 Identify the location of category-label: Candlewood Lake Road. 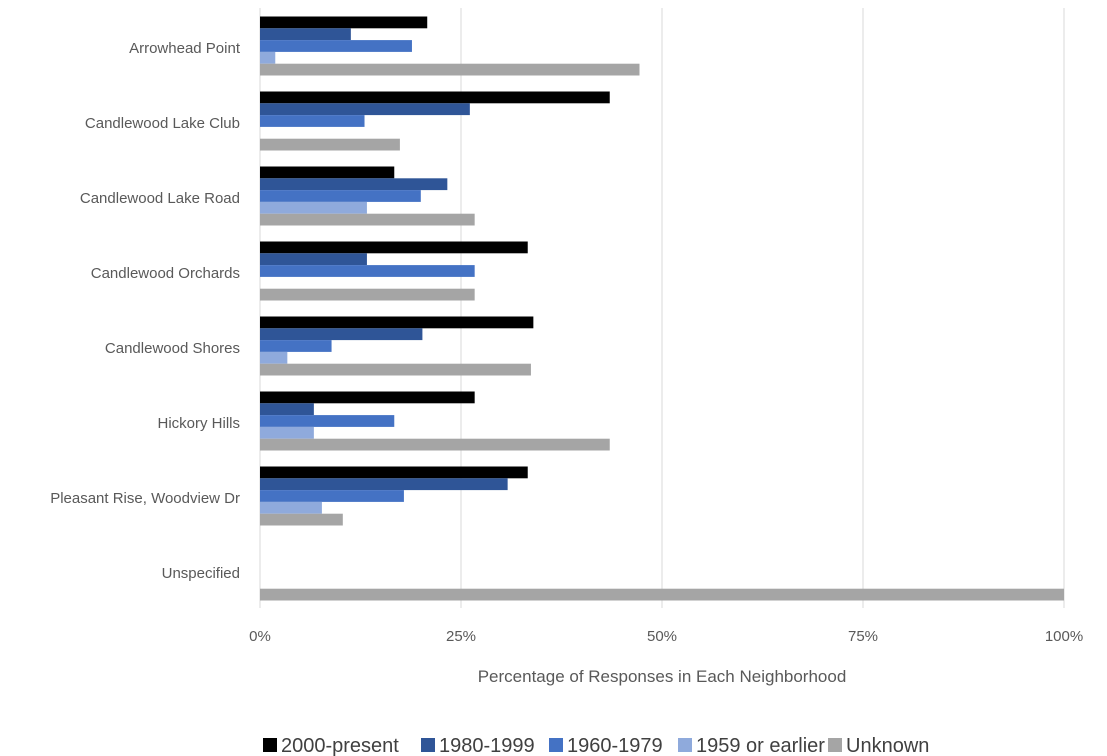
(160, 198).